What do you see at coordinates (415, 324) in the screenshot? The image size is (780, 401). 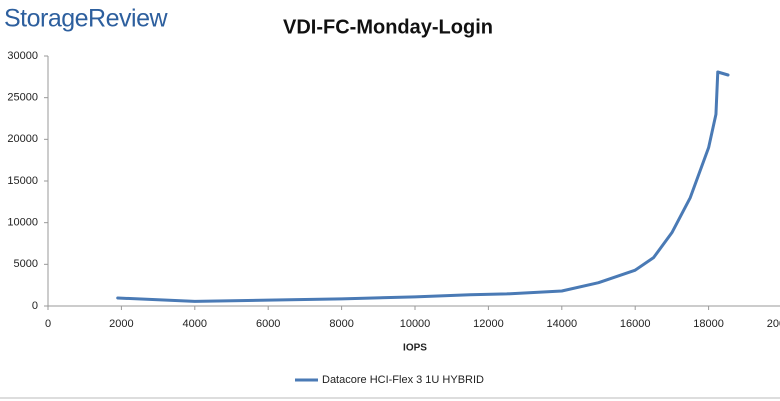 I see `x-tick-label: 10000` at bounding box center [415, 324].